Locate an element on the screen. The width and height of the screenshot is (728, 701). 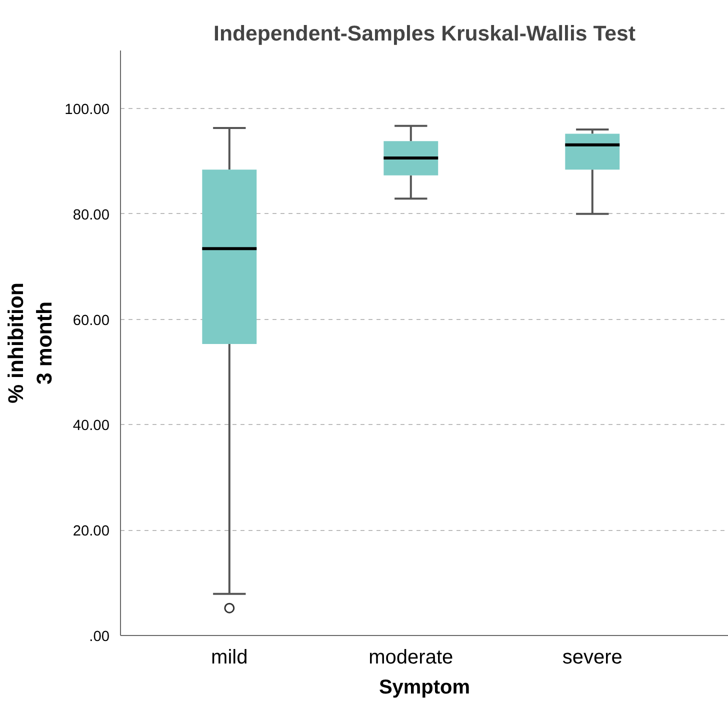
x-tick-label: moderate is located at coordinates (411, 657).